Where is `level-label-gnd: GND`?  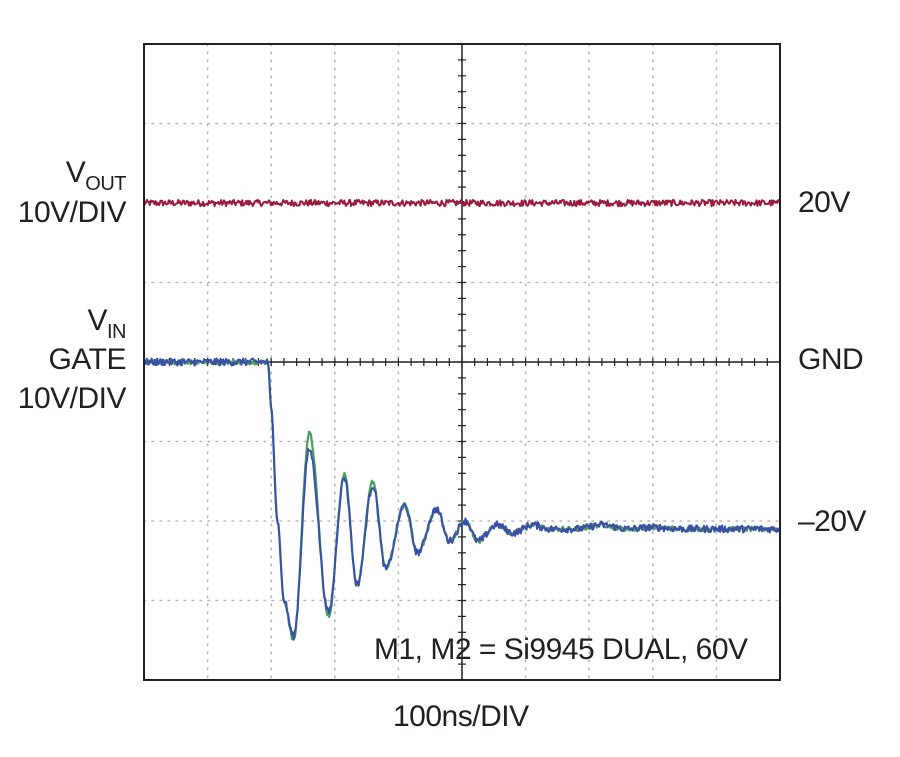
level-label-gnd: GND is located at coordinates (831, 359).